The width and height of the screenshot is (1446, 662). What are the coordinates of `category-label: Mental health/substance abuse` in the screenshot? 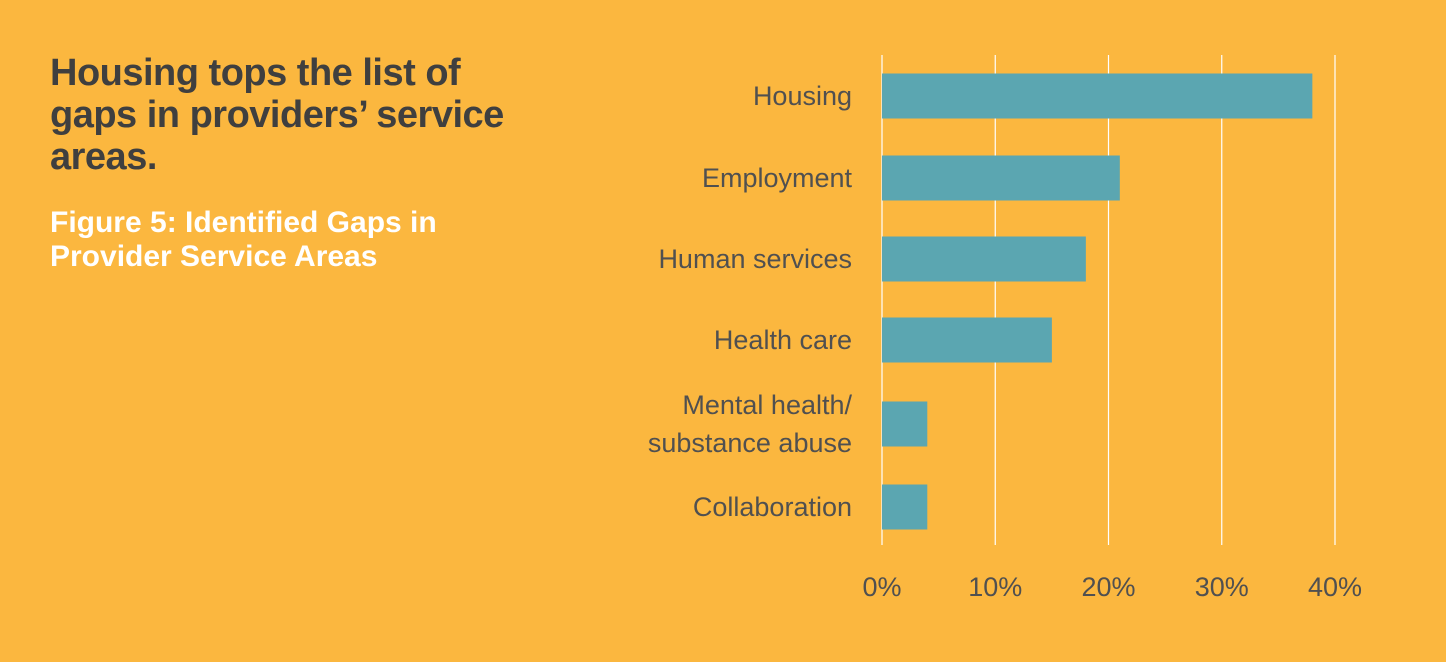 It's located at (750, 424).